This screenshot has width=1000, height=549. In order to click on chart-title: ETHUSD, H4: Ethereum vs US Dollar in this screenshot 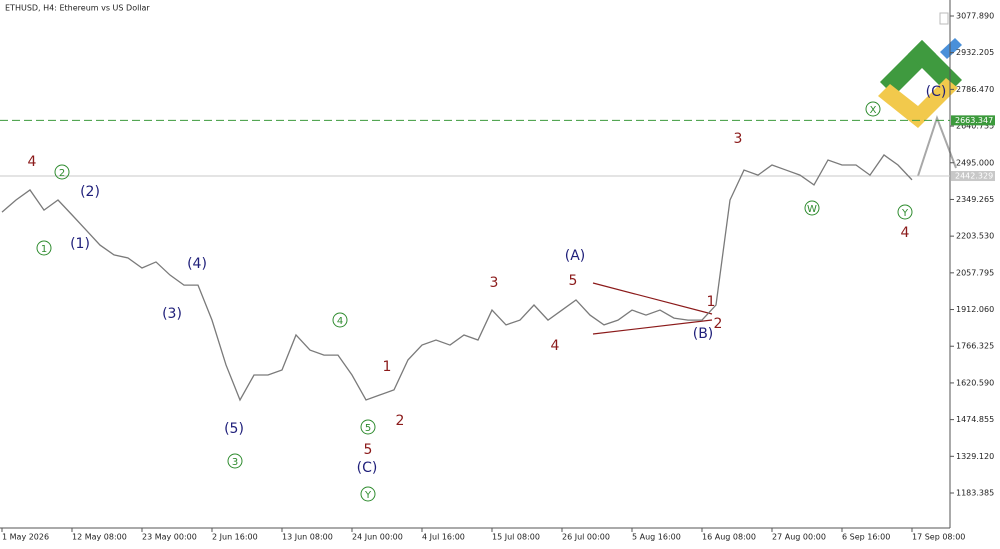, I will do `click(77, 8)`.